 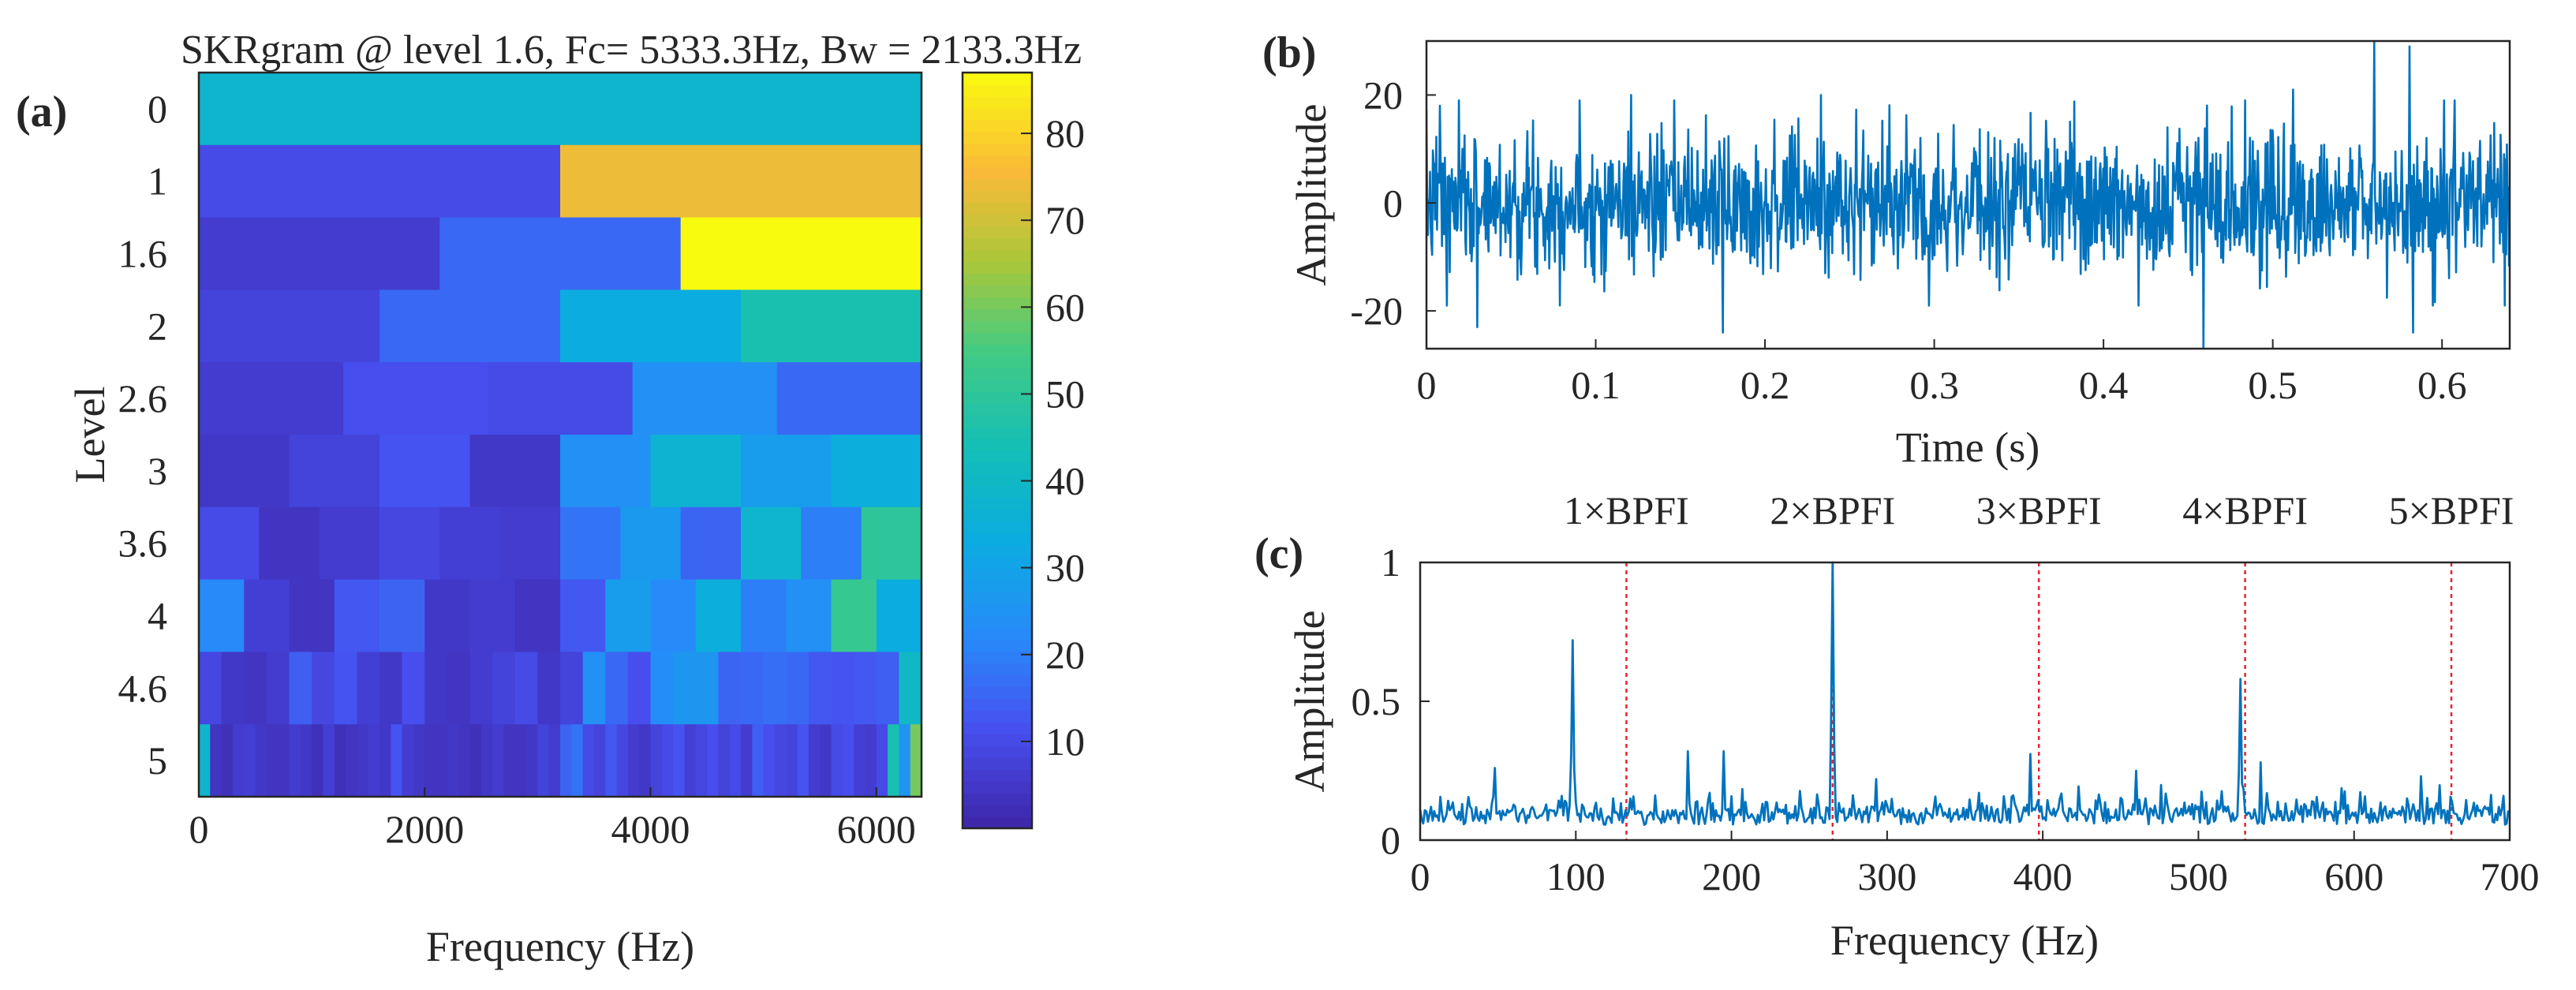 I want to click on y-tick-label: 20, so click(x=1383, y=95).